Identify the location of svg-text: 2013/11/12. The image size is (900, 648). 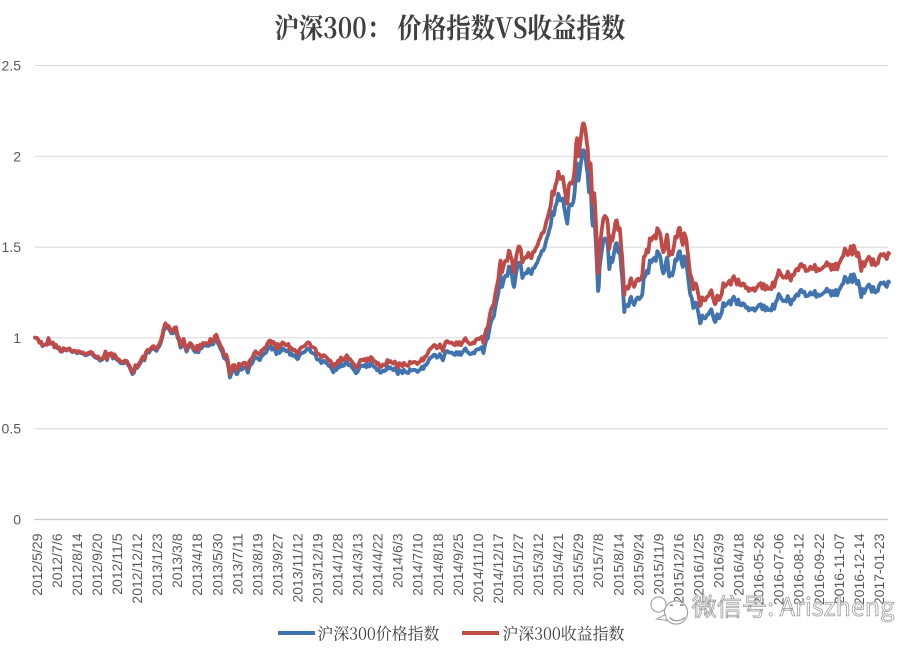
(298, 567).